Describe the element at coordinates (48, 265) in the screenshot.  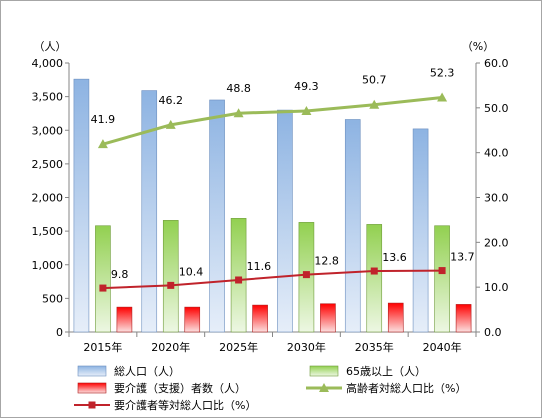
I see `left-tick-label: 1,000` at that location.